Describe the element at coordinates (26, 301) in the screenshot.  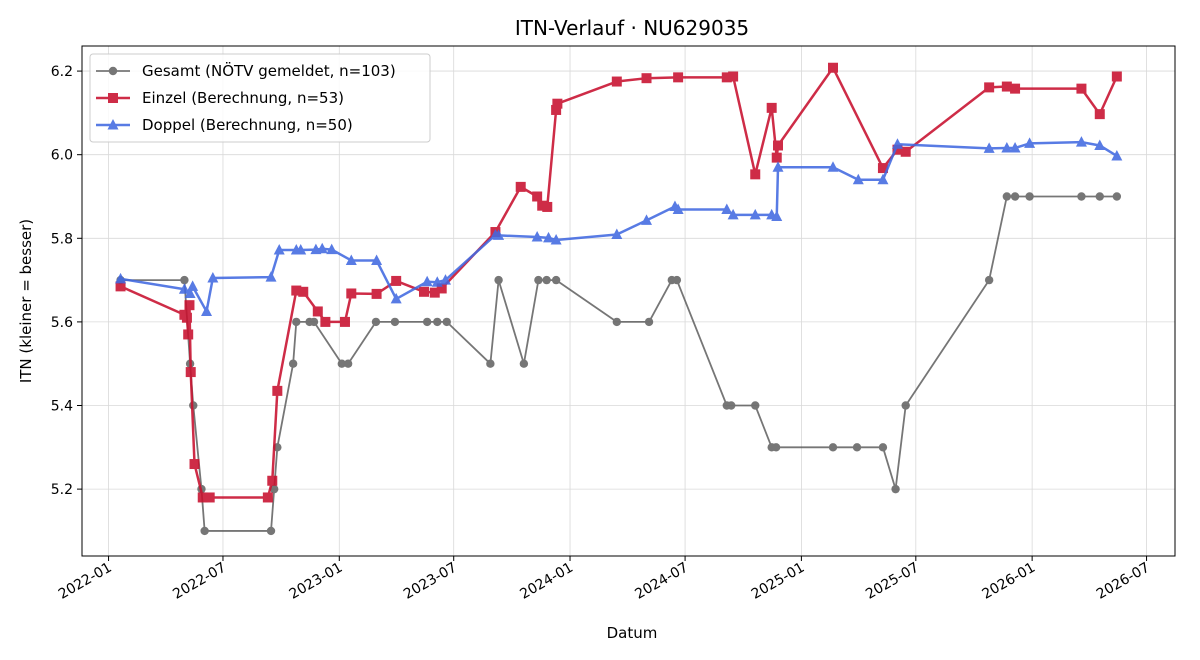
I see `y-axis-label: ITN (kleiner = besser)` at that location.